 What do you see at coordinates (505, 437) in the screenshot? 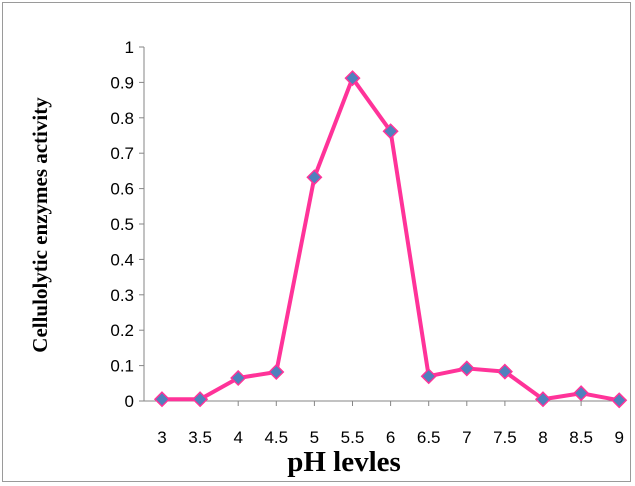
I see `x-tick-label: 7.5` at bounding box center [505, 437].